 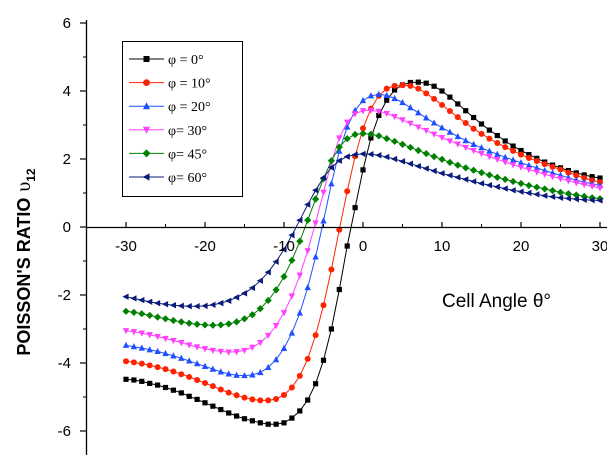 I want to click on x-tick-label: 0, so click(x=363, y=246).